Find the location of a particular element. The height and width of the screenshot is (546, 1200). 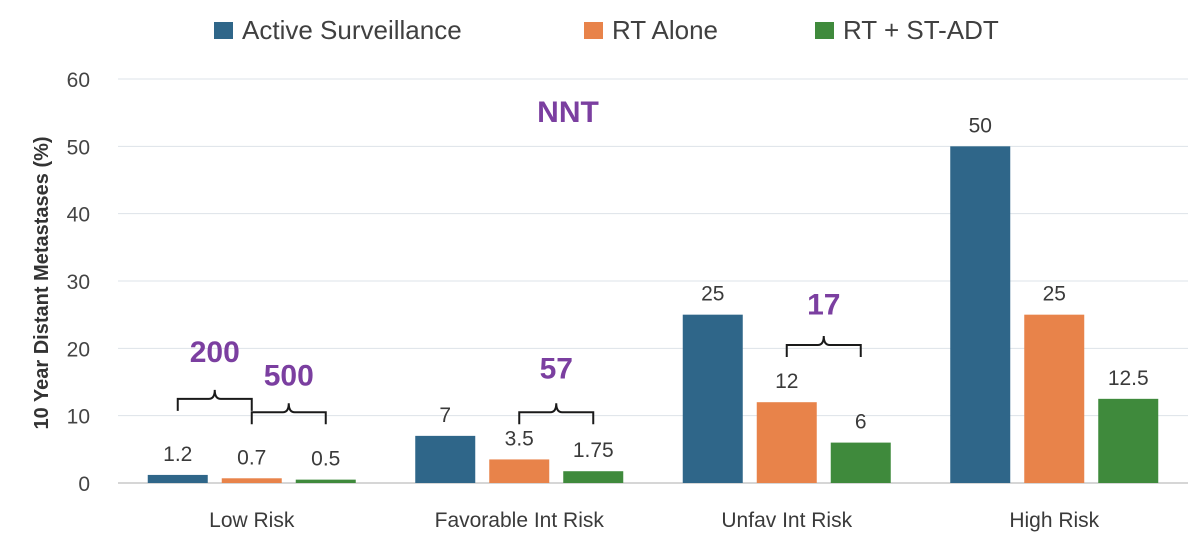

nnt-bracket: 200 is located at coordinates (214, 373).